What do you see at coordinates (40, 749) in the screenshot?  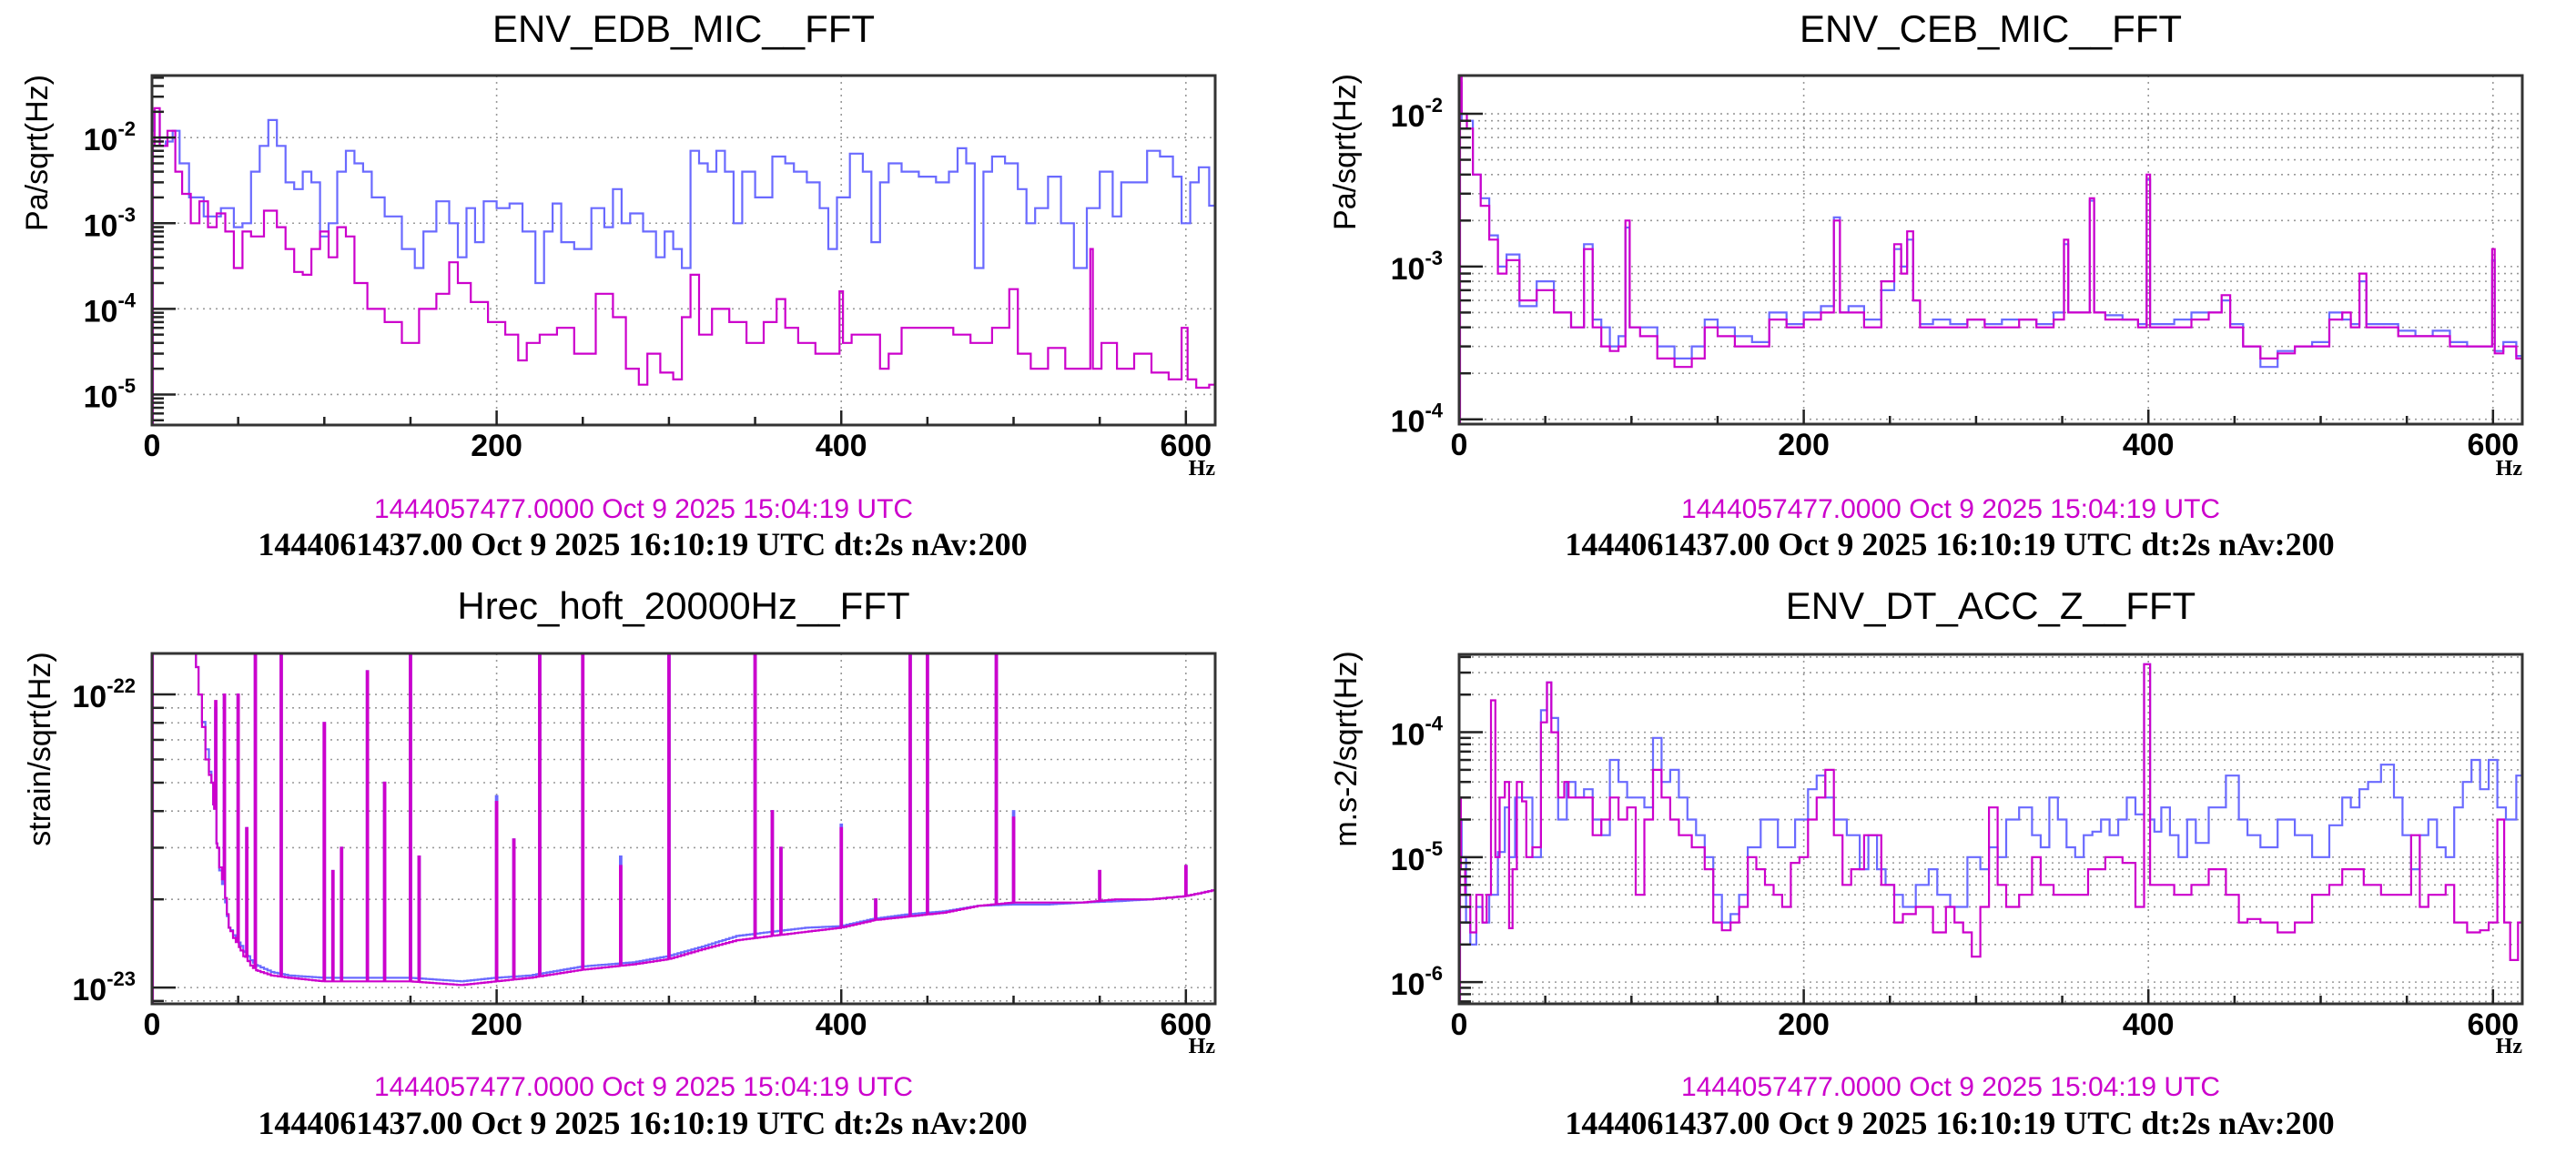 I see `y-axis-label: strain/sqrt(Hz)` at bounding box center [40, 749].